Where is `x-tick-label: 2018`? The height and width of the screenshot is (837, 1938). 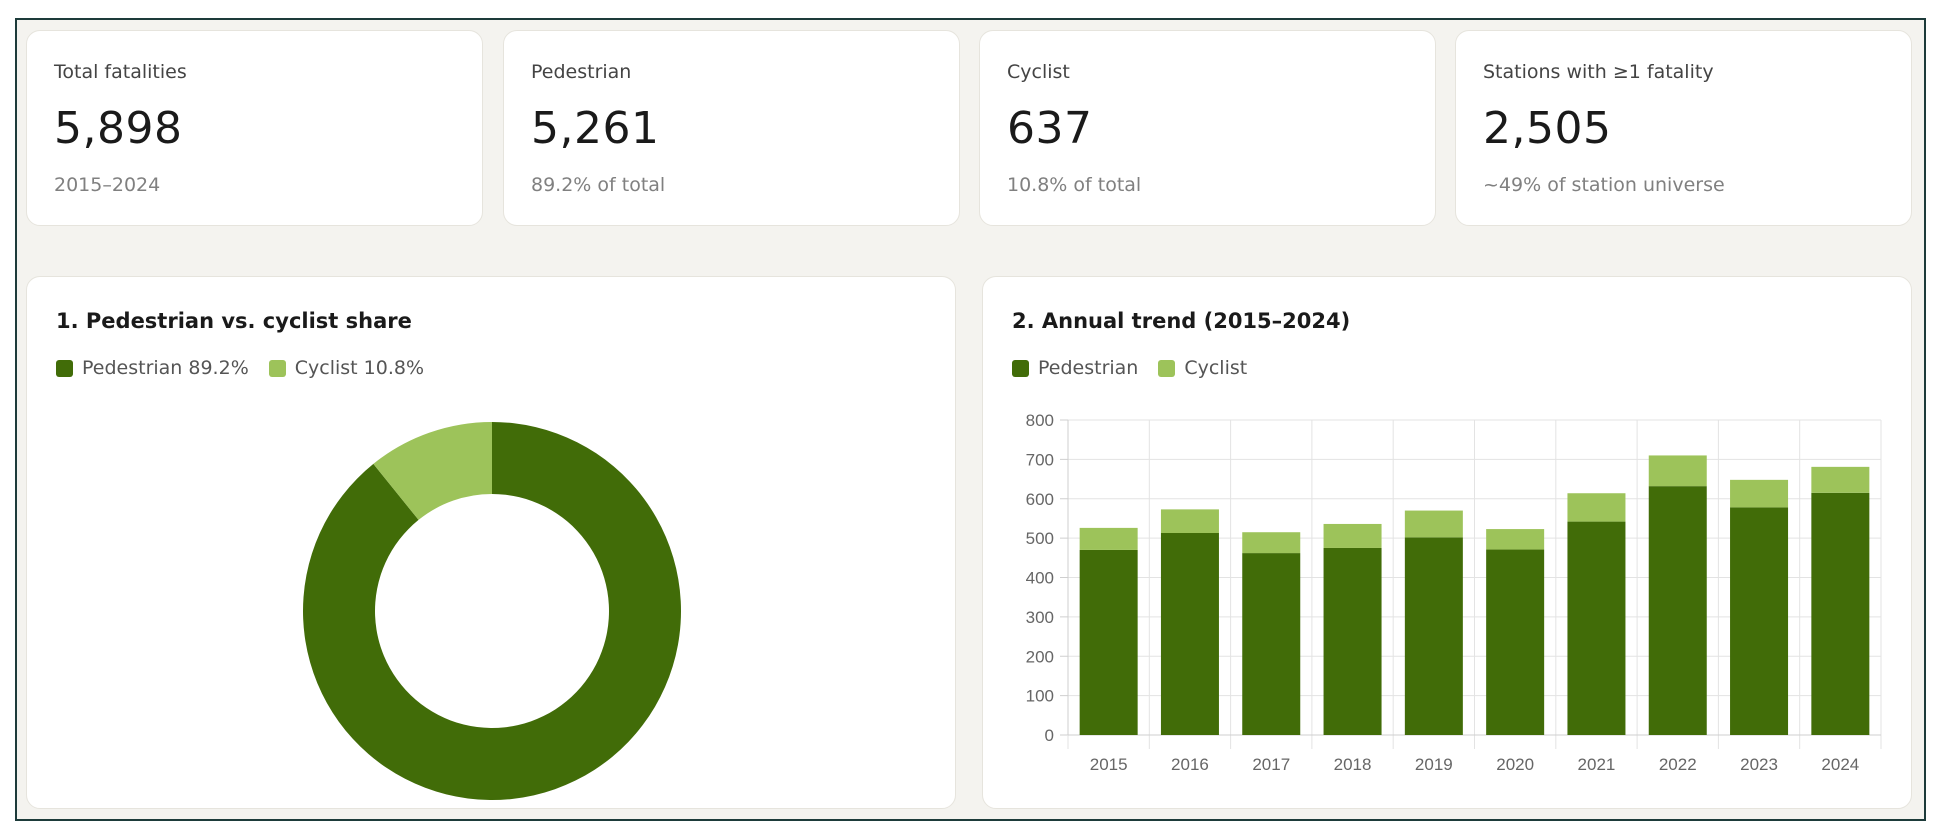 x-tick-label: 2018 is located at coordinates (1353, 764).